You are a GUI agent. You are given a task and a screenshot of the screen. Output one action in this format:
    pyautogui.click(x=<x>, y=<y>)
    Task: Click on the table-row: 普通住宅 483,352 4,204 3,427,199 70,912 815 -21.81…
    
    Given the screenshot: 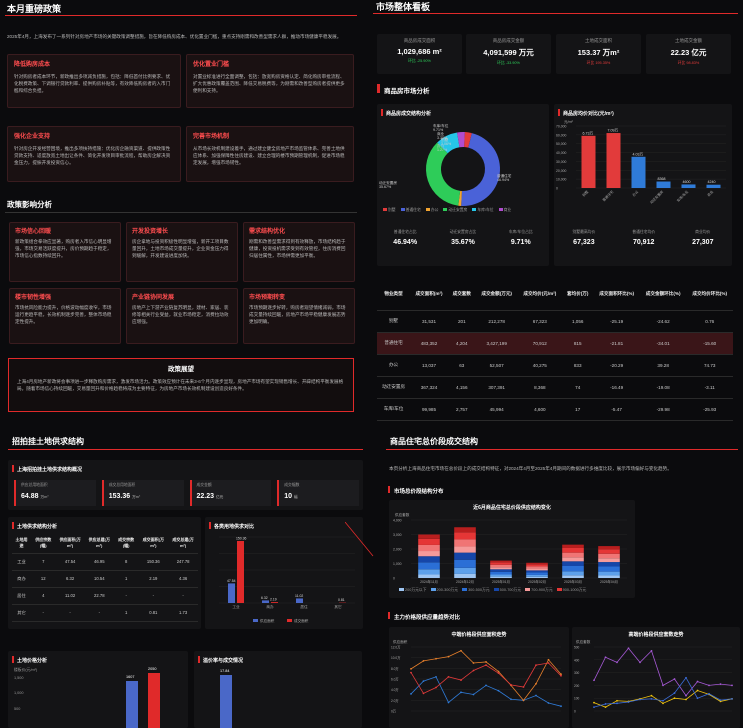 What is the action you would take?
    pyautogui.click(x=555, y=343)
    